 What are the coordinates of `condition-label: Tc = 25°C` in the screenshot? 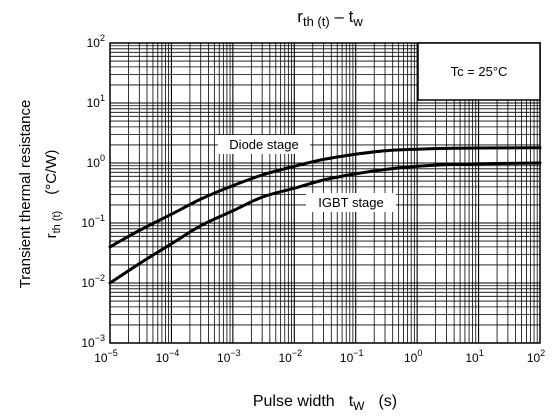 It's located at (479, 71).